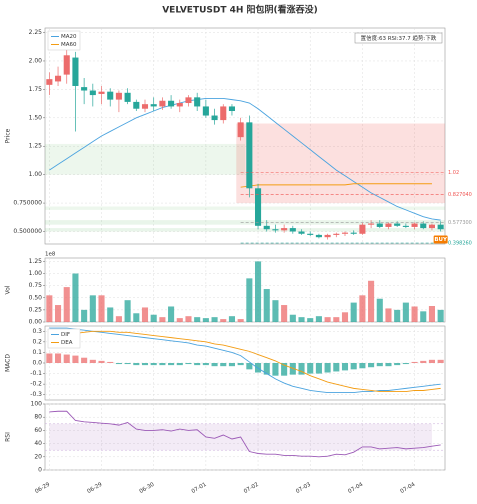 This screenshot has height=504, width=477. I want to click on y-tick-label: 100, so click(37, 404).